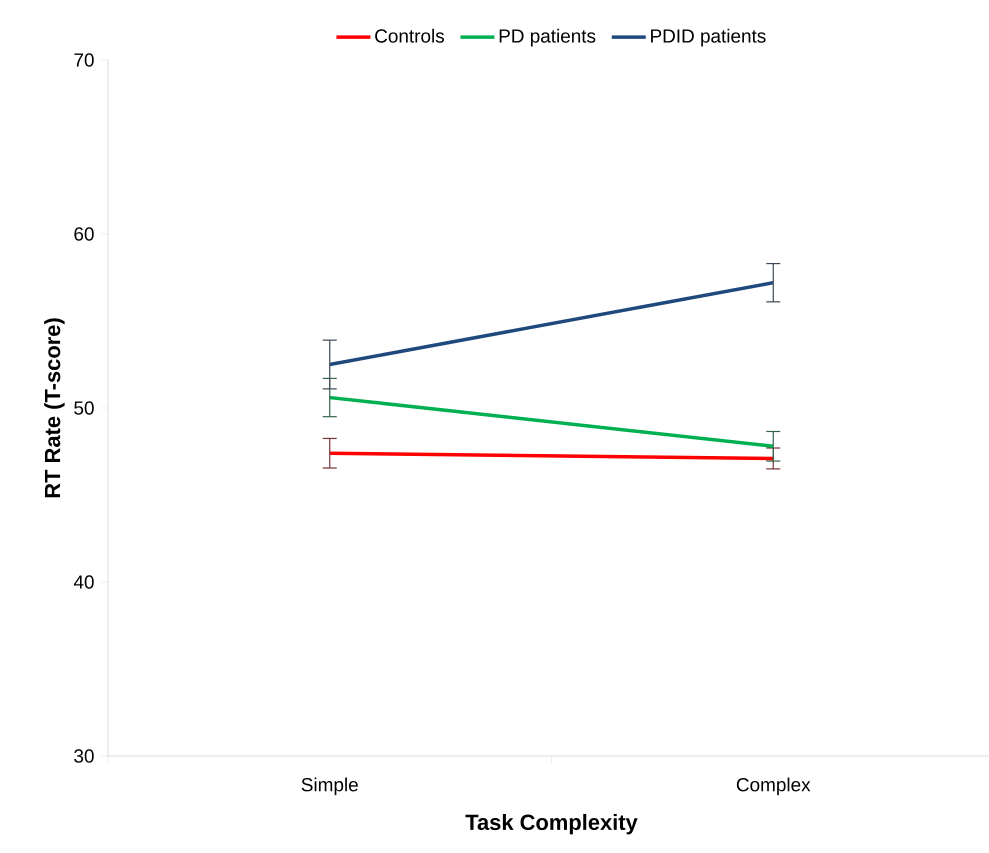 This screenshot has height=853, width=989. What do you see at coordinates (708, 37) in the screenshot?
I see `legend-label: PDID patients` at bounding box center [708, 37].